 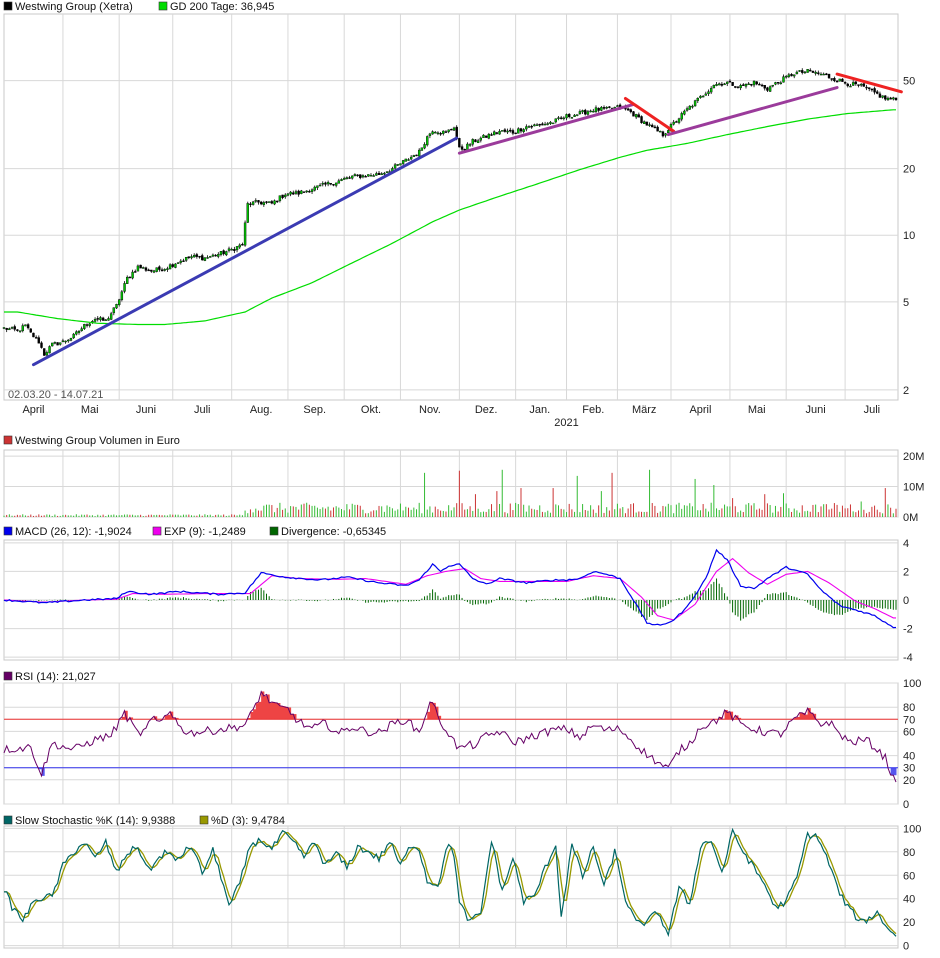 I want to click on rsi-ytick-label-4: 40, so click(x=909, y=757).